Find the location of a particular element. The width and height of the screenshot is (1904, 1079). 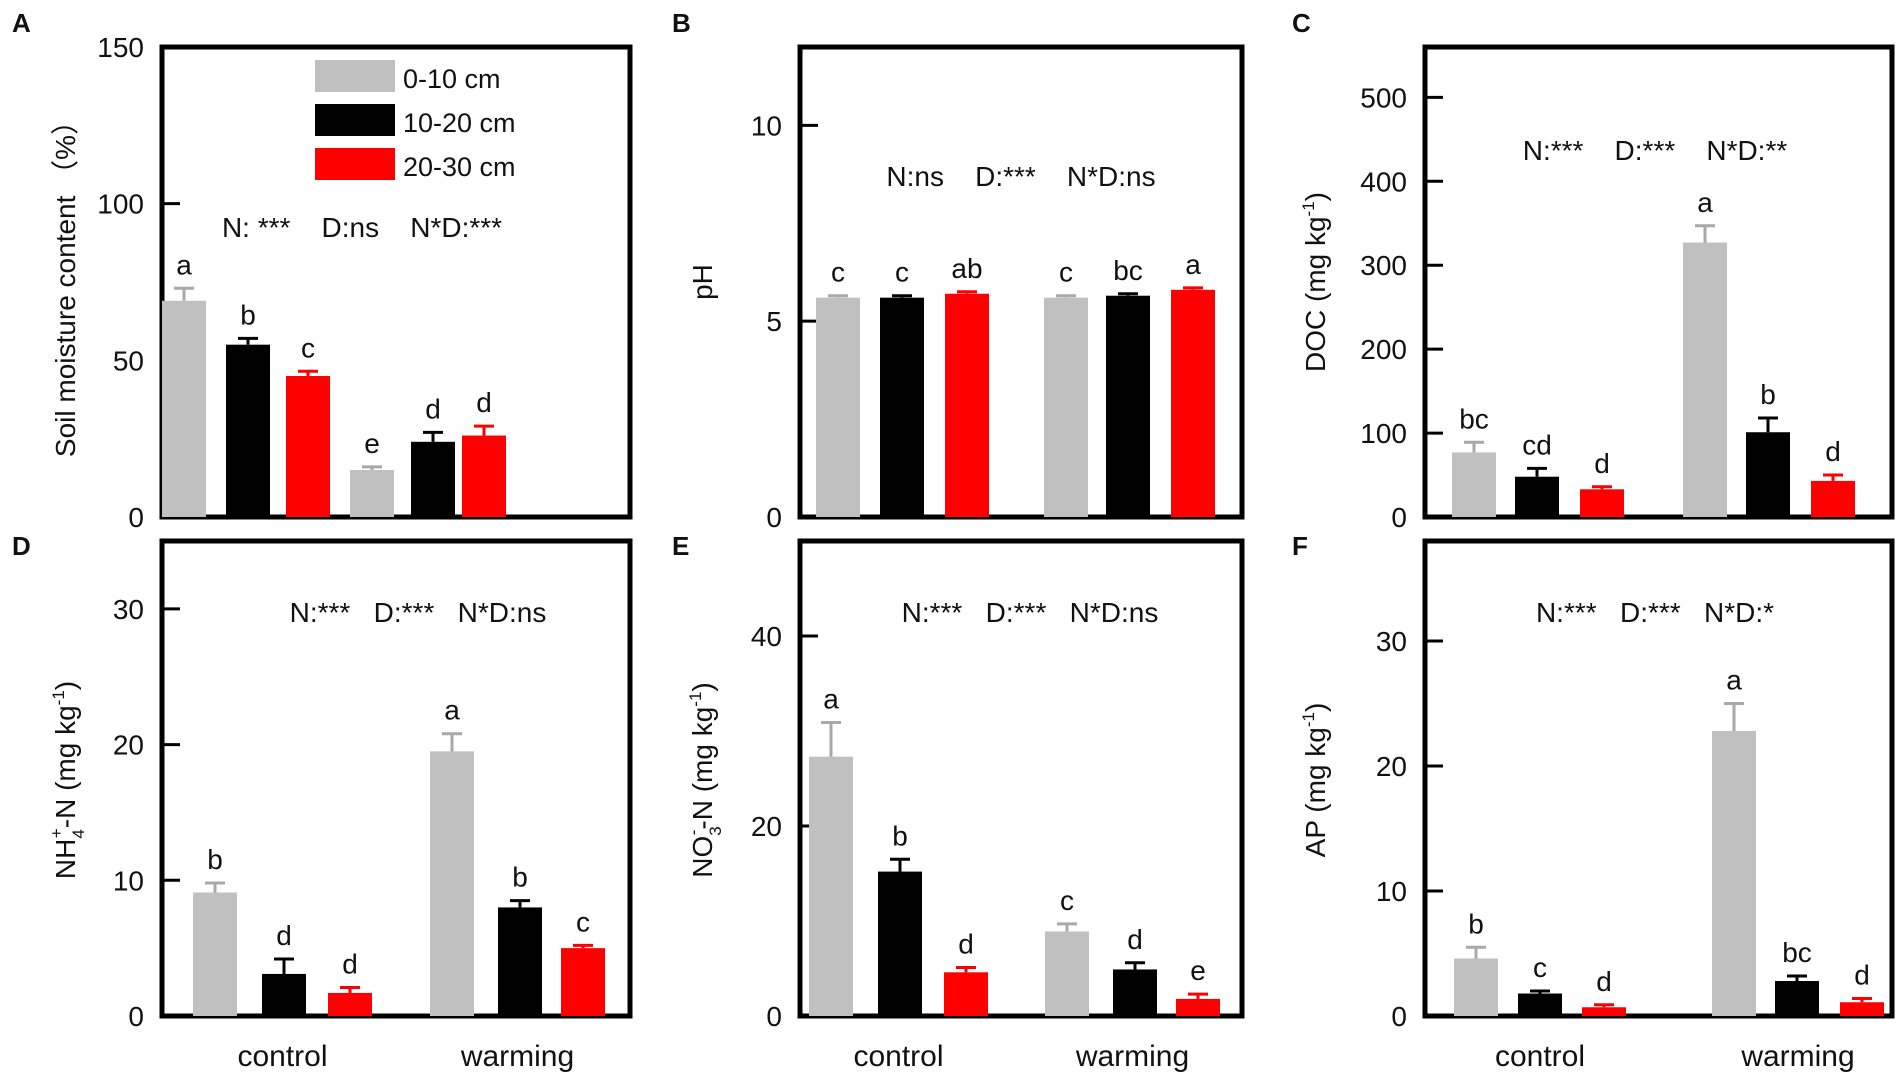

legend: 0-10 cm 10-20 cm 20-30 cm is located at coordinates (415, 121).